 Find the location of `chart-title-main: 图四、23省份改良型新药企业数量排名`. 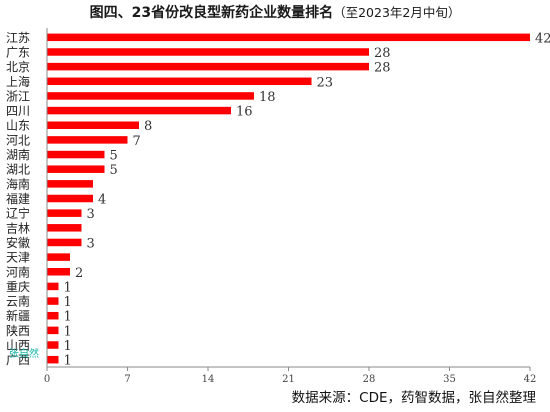

chart-title-main: 图四、23省份改良型新药企业数量排名 is located at coordinates (211, 13).